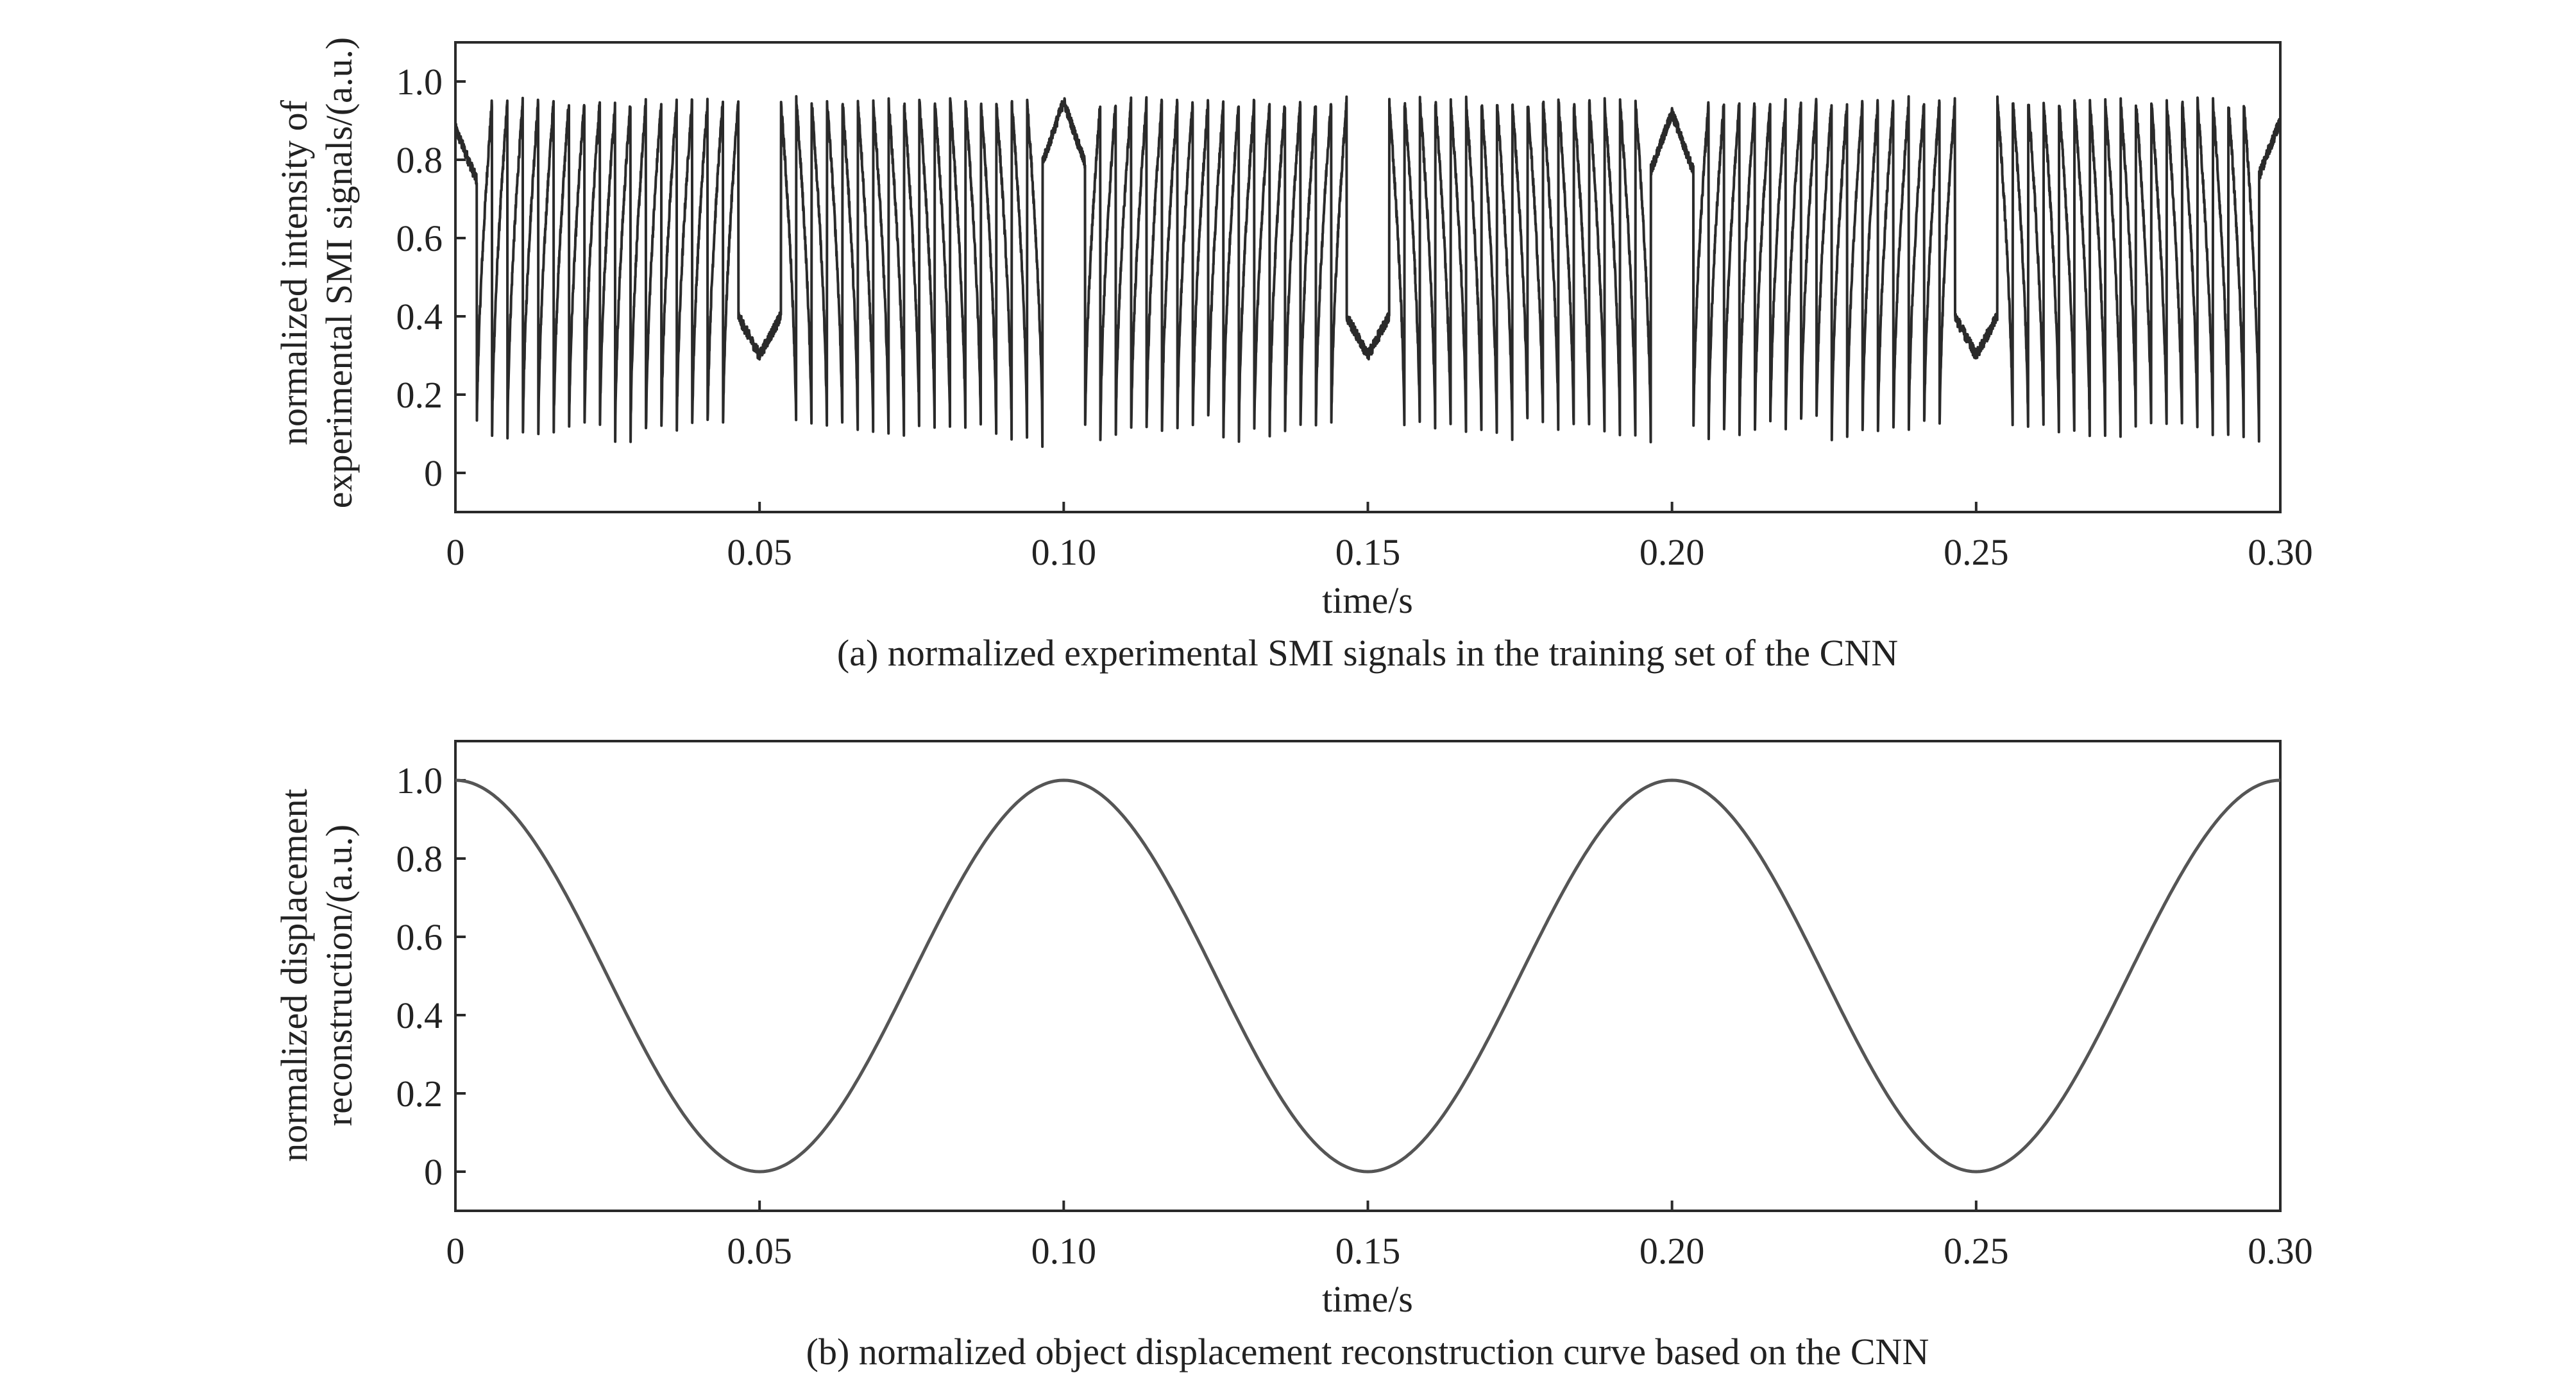 The height and width of the screenshot is (1377, 2576). I want to click on x-axis-label-b: time/s, so click(1367, 1299).